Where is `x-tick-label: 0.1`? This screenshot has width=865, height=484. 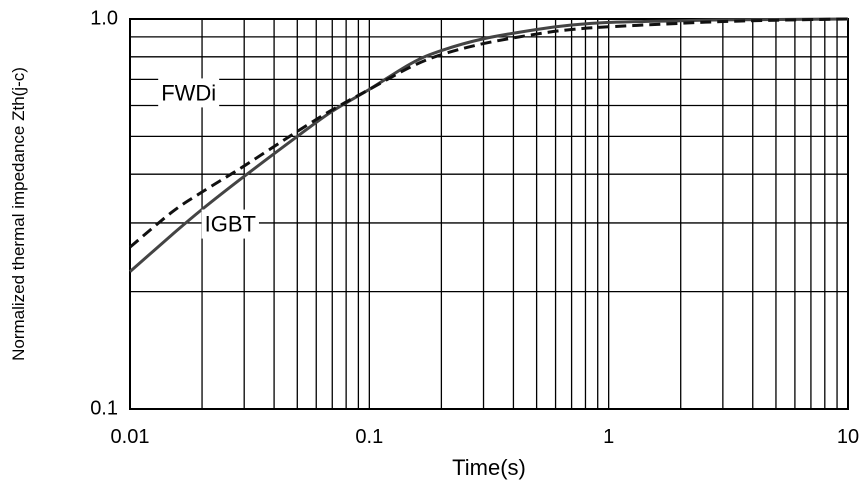 x-tick-label: 0.1 is located at coordinates (369, 437).